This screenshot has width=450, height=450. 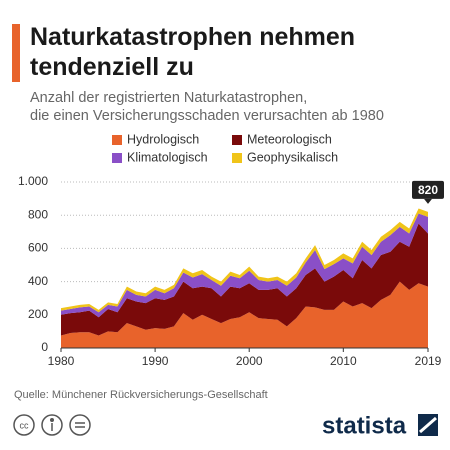 I want to click on area, so click(x=244, y=314).